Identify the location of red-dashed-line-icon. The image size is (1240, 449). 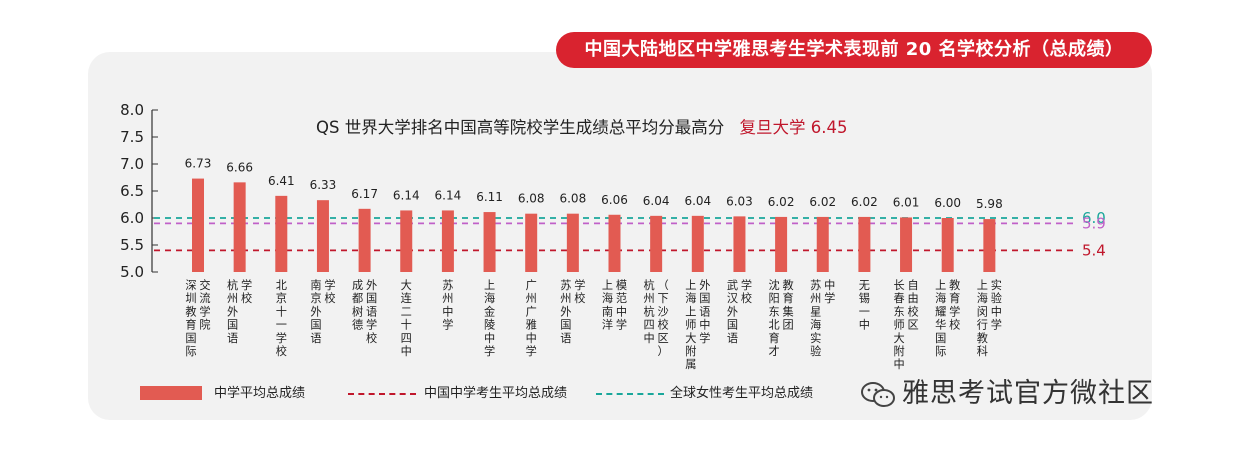
(382, 394).